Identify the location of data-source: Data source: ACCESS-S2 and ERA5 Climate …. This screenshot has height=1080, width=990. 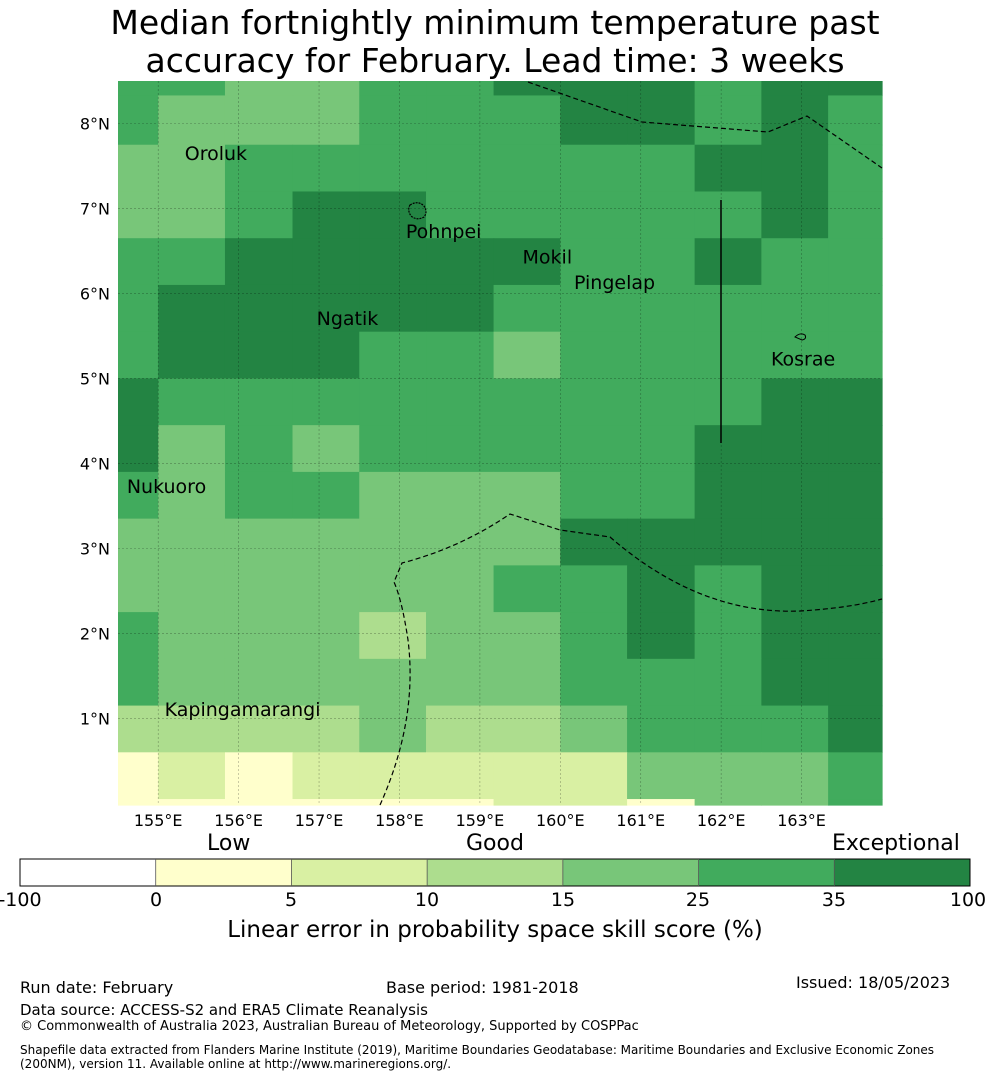
(224, 1010).